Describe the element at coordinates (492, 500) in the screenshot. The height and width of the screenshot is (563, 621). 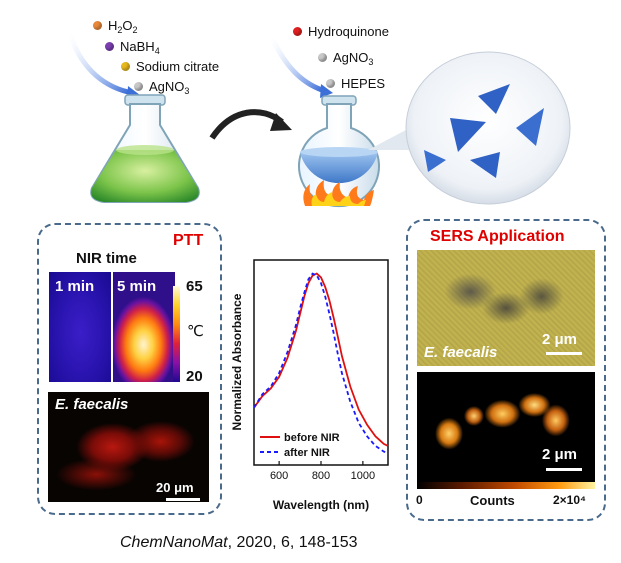
I see `counts-label: Counts` at that location.